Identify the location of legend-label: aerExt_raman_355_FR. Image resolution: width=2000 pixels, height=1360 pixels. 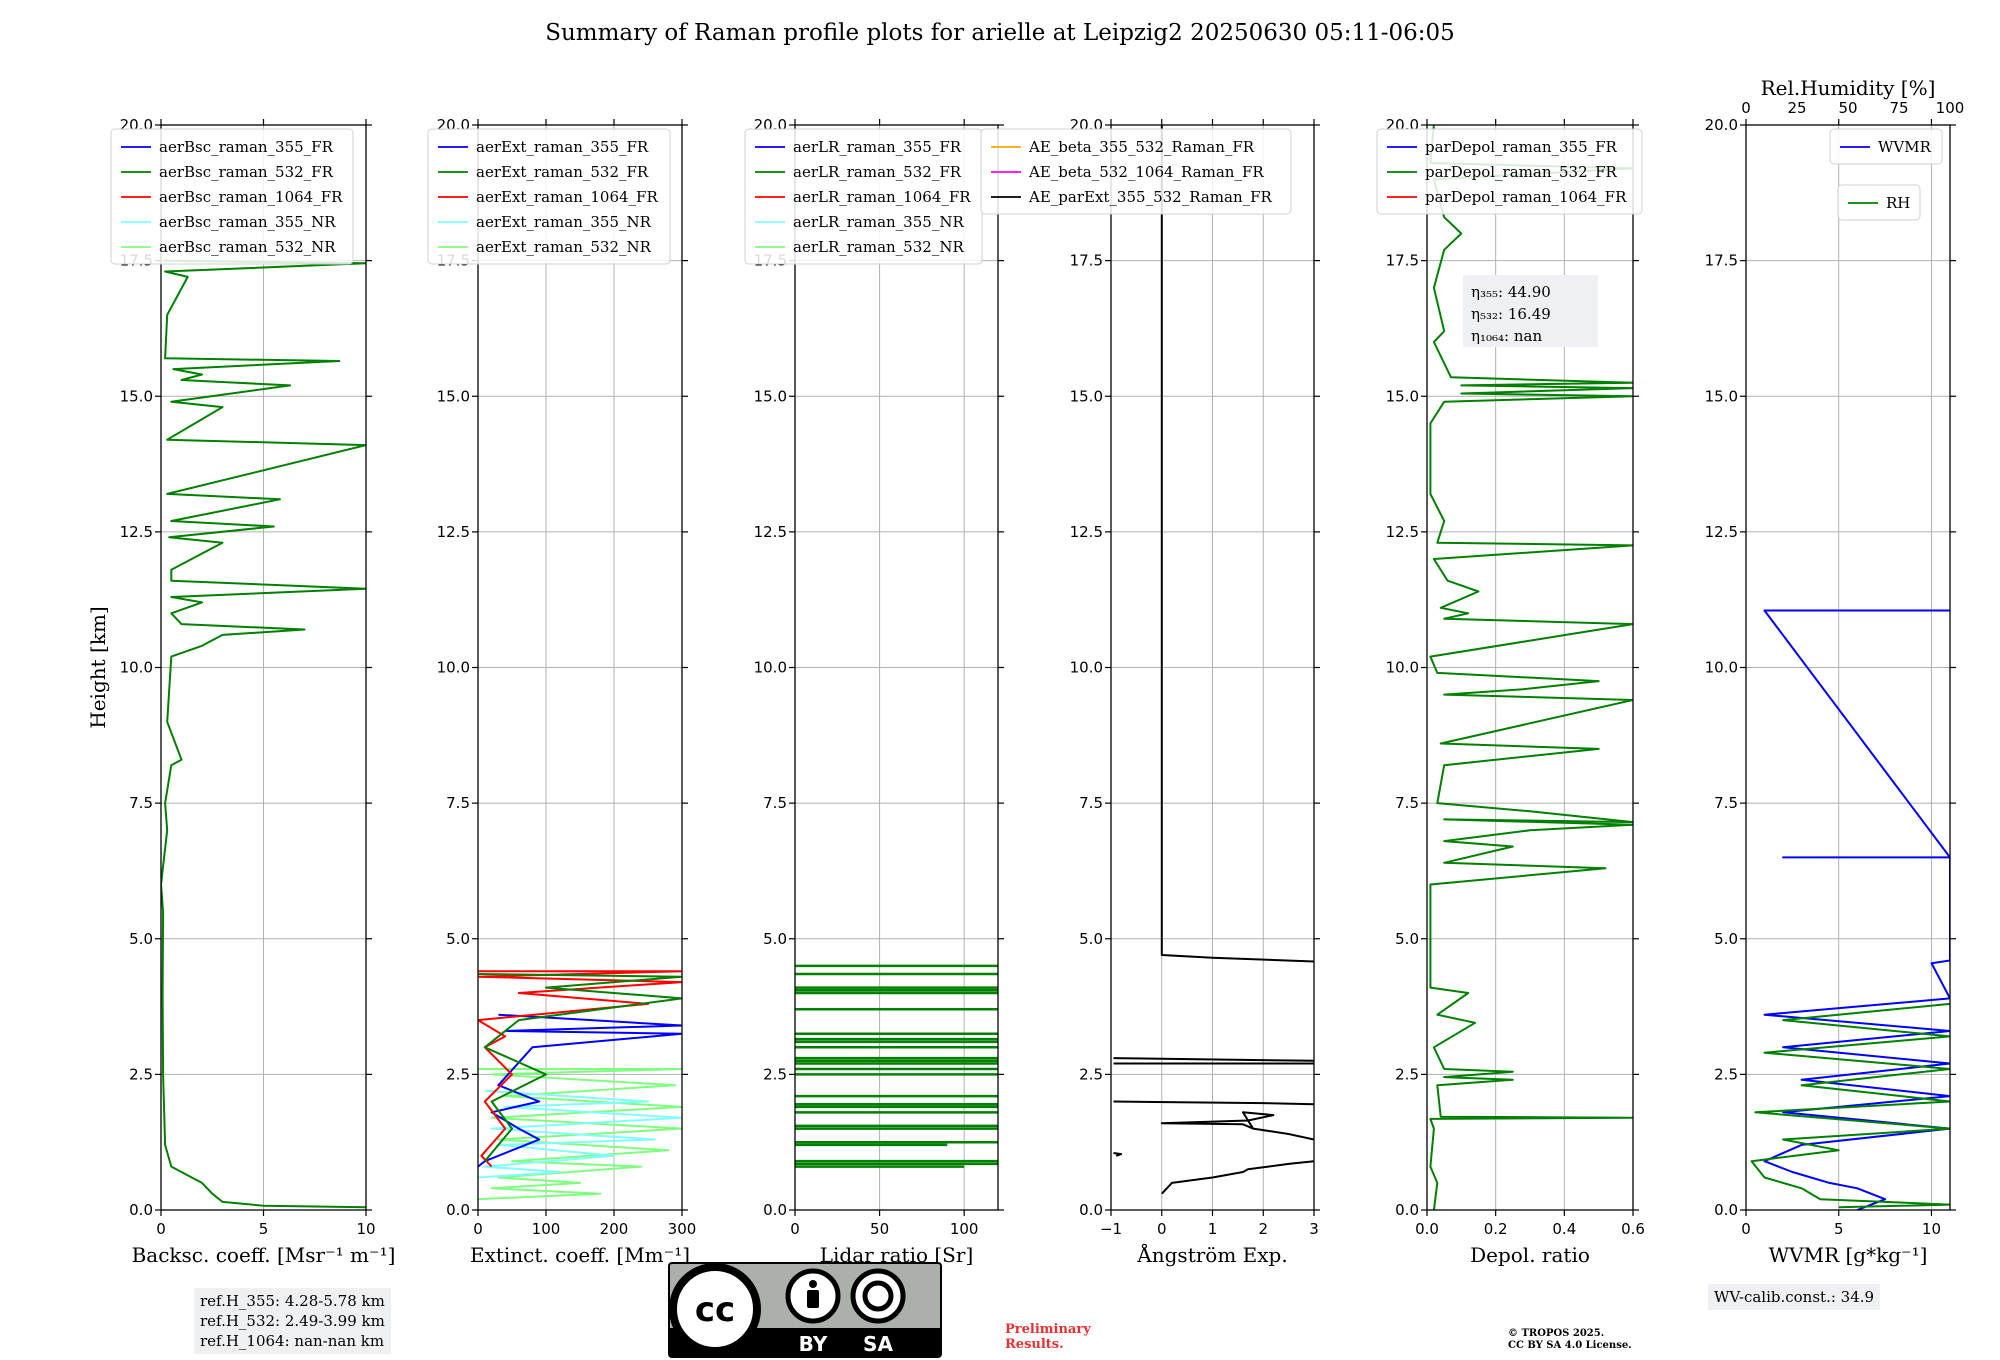
(562, 147).